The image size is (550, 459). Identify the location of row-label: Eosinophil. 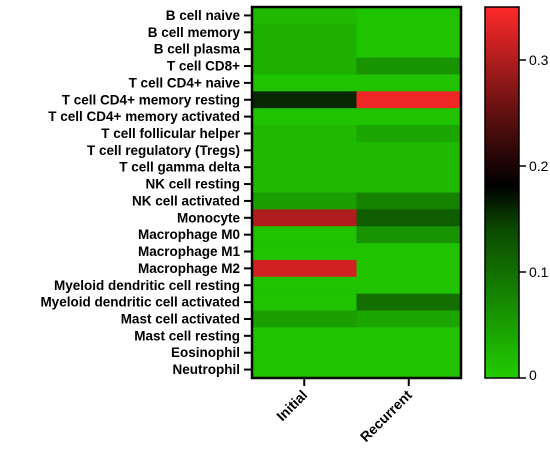
(205, 352).